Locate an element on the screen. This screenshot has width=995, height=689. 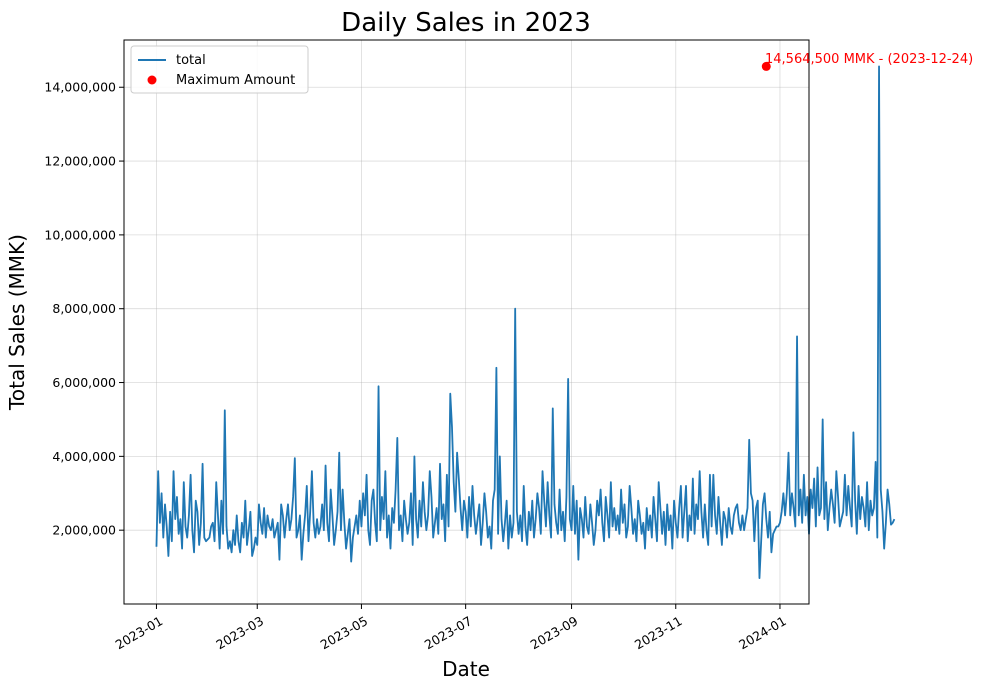
max-annotation: 14,564,500 MMK - (2023-12-24) is located at coordinates (869, 59).